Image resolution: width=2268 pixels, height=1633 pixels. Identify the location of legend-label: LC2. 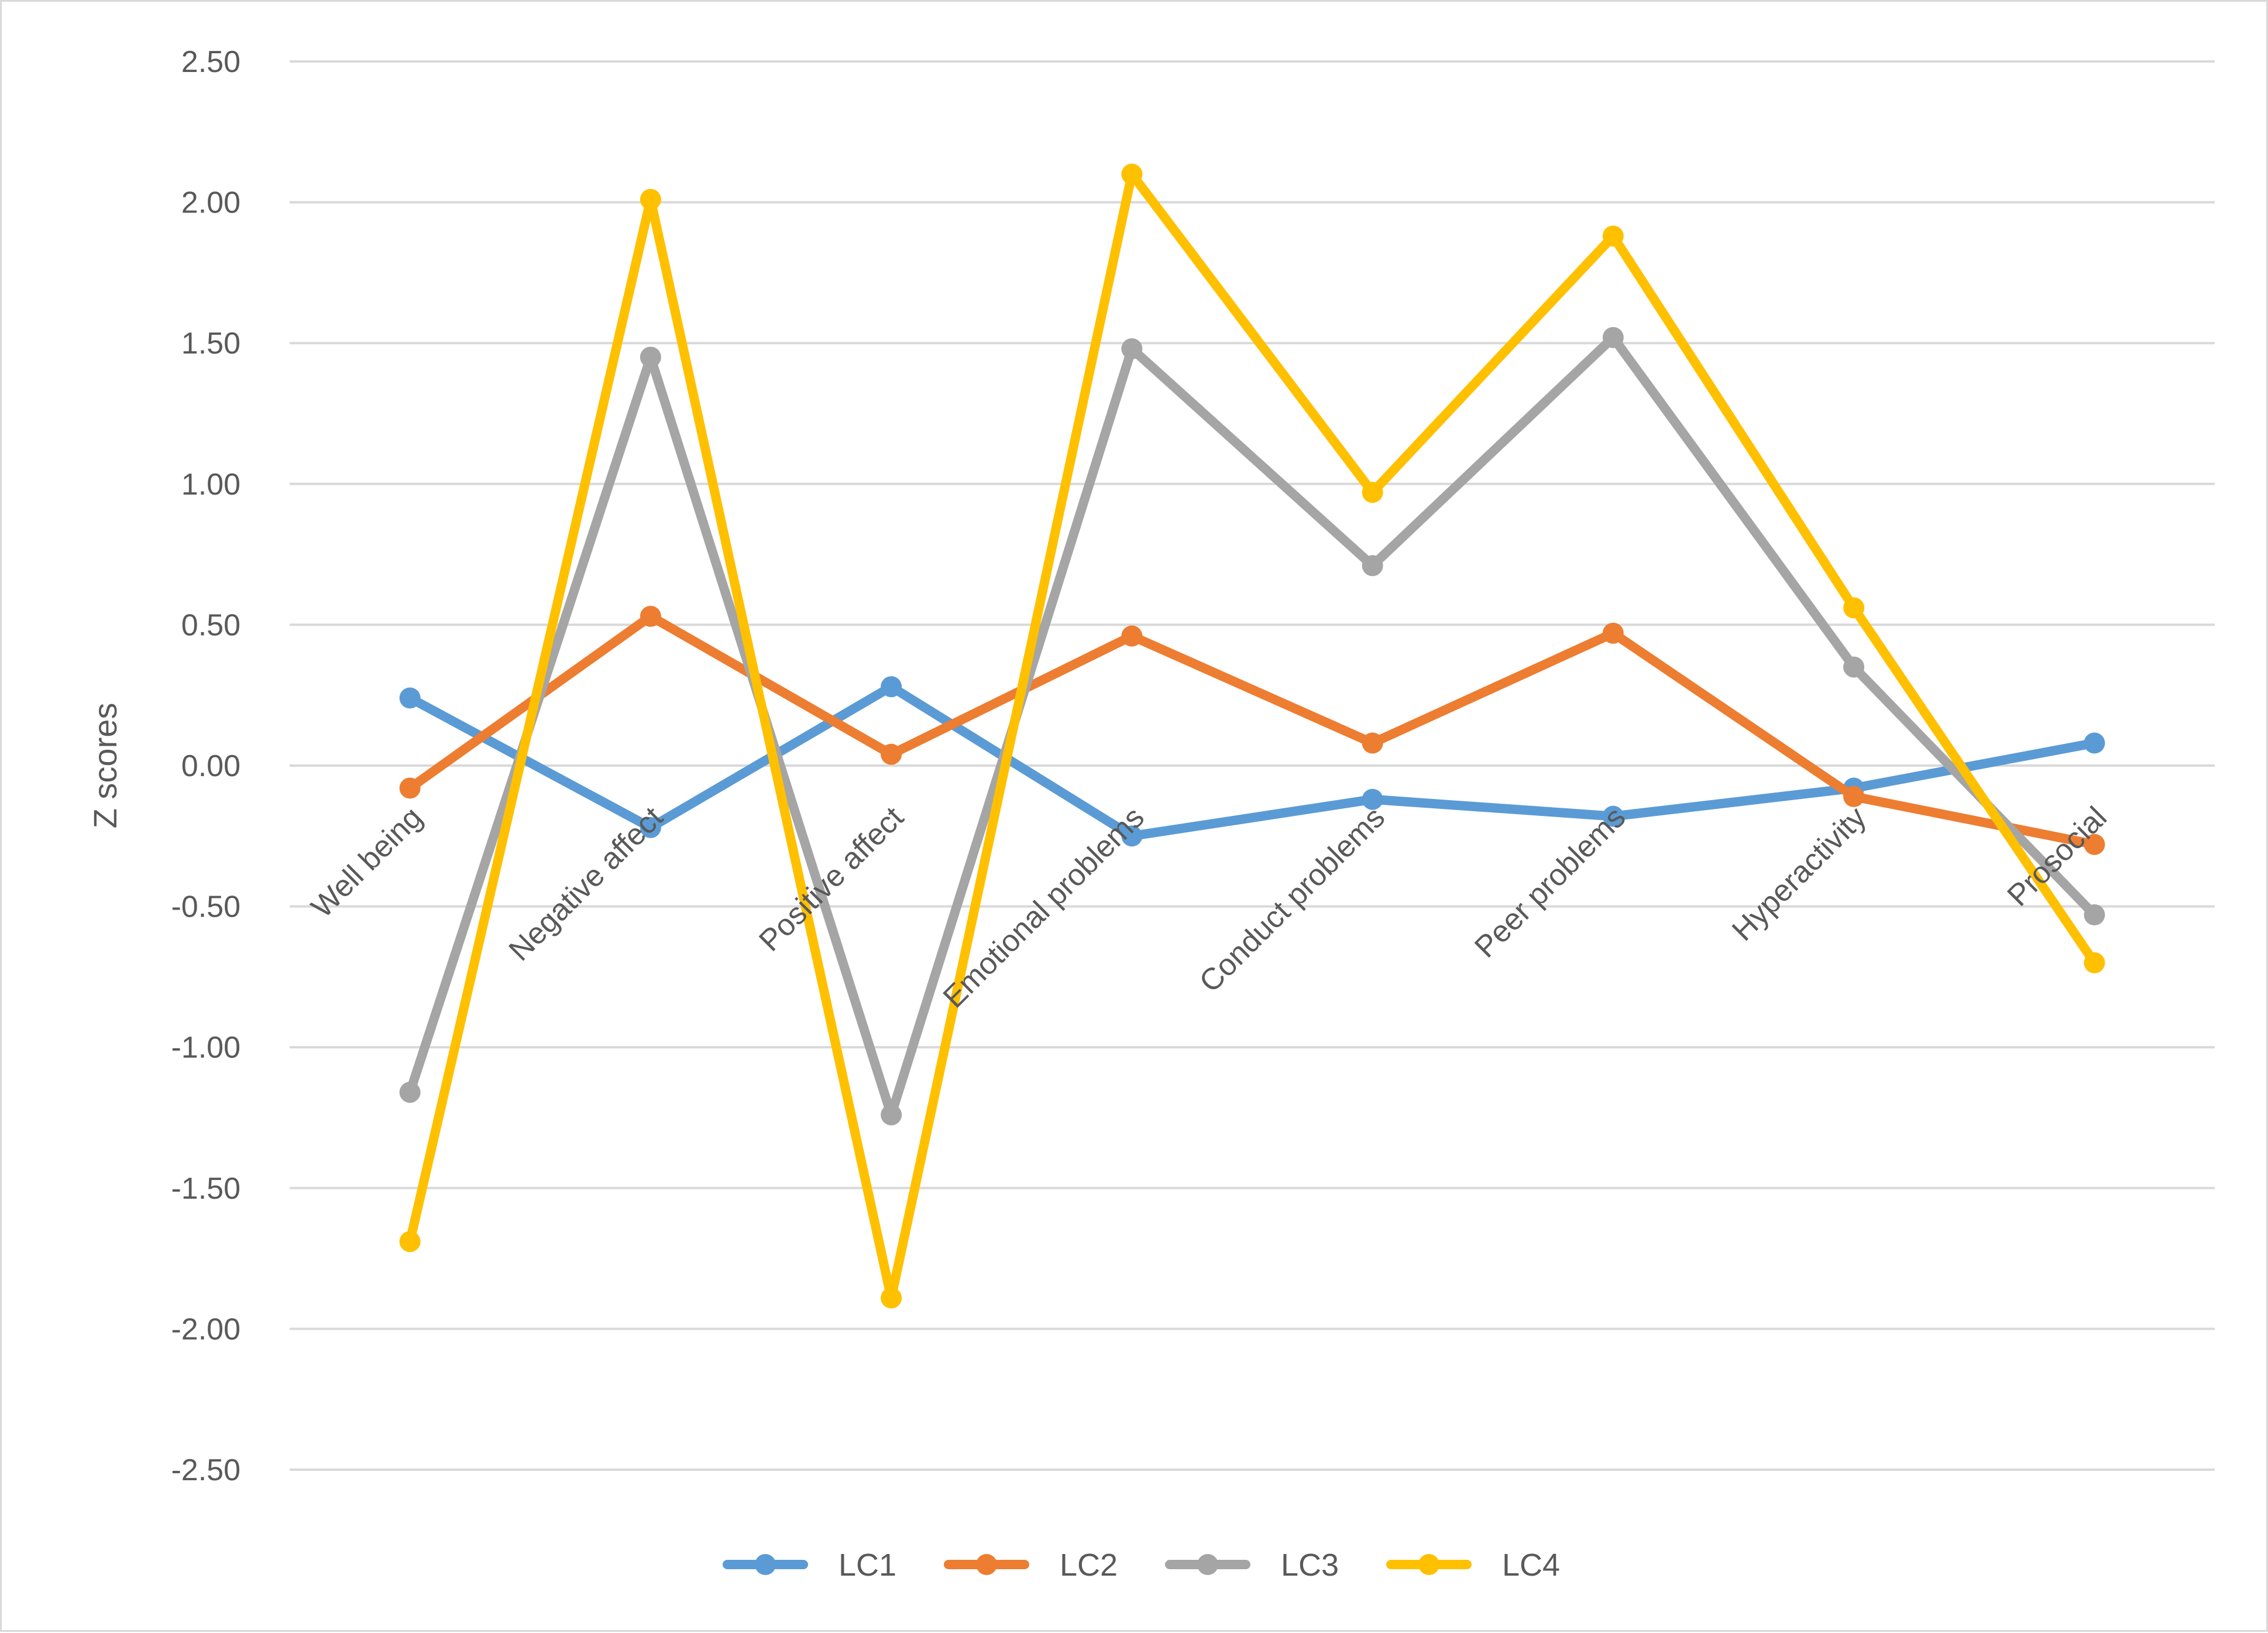
(1089, 1565).